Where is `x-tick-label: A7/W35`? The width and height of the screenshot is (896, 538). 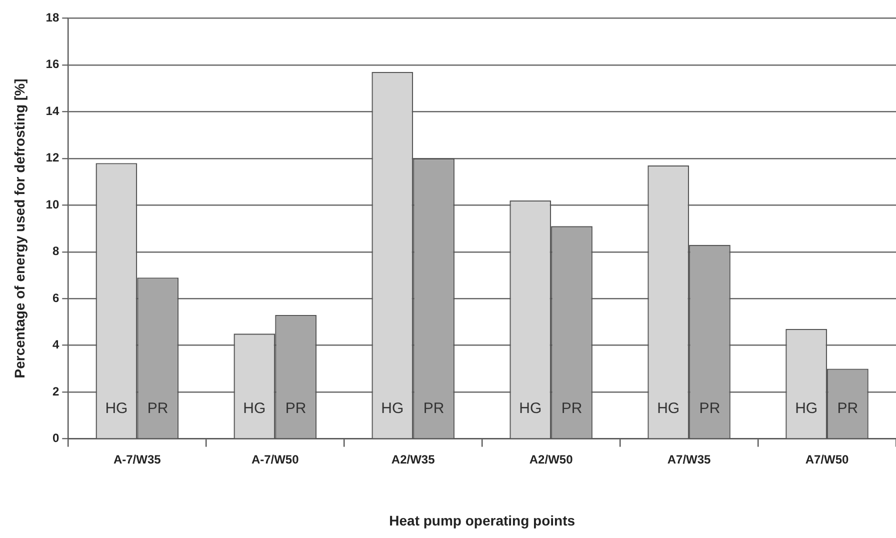
x-tick-label: A7/W35 is located at coordinates (689, 459).